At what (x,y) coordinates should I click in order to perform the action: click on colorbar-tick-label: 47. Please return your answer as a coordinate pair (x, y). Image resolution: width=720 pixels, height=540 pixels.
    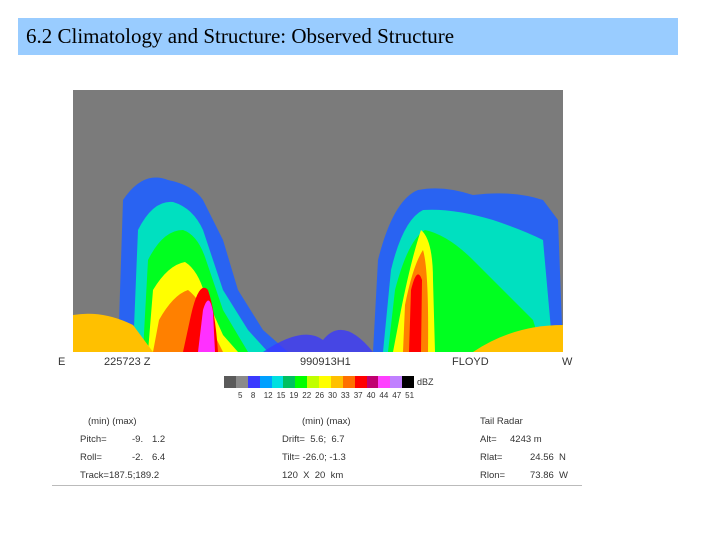
    Looking at the image, I should click on (397, 395).